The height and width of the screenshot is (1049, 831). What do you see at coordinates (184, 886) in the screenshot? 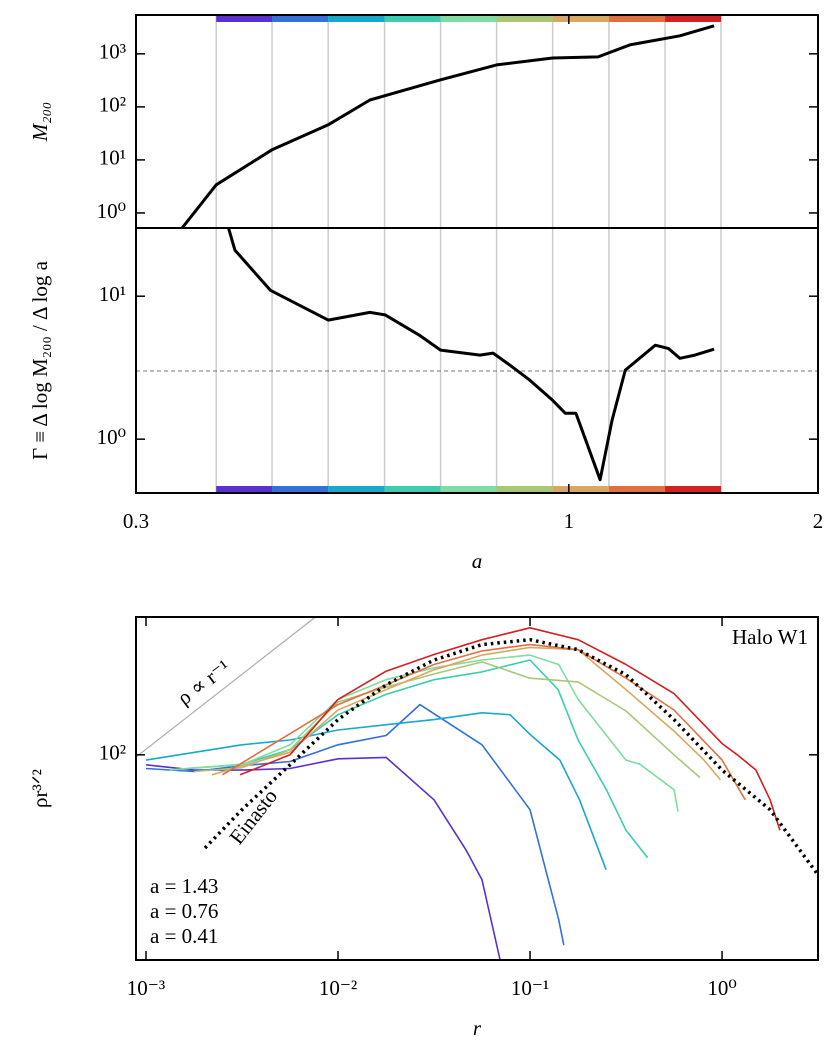
I see `legend-label: a = 1.43` at bounding box center [184, 886].